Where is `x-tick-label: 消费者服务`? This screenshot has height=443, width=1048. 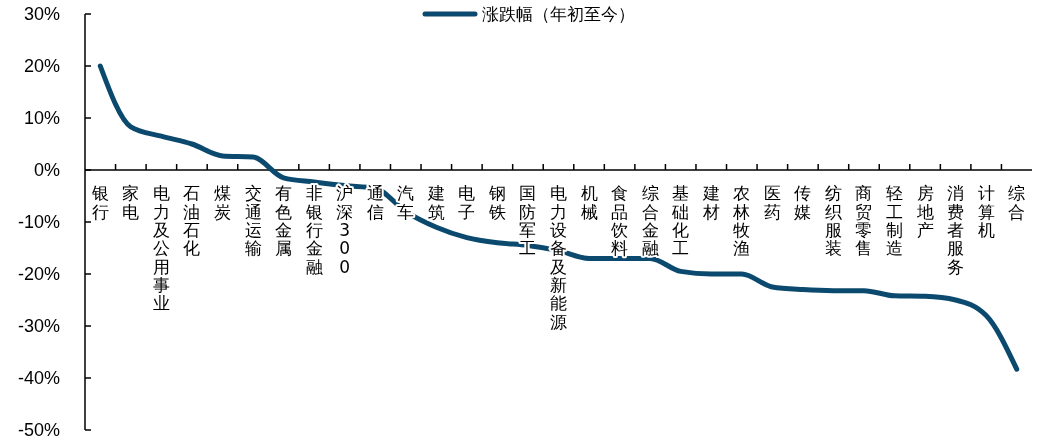 x-tick-label: 消费者服务 is located at coordinates (956, 230).